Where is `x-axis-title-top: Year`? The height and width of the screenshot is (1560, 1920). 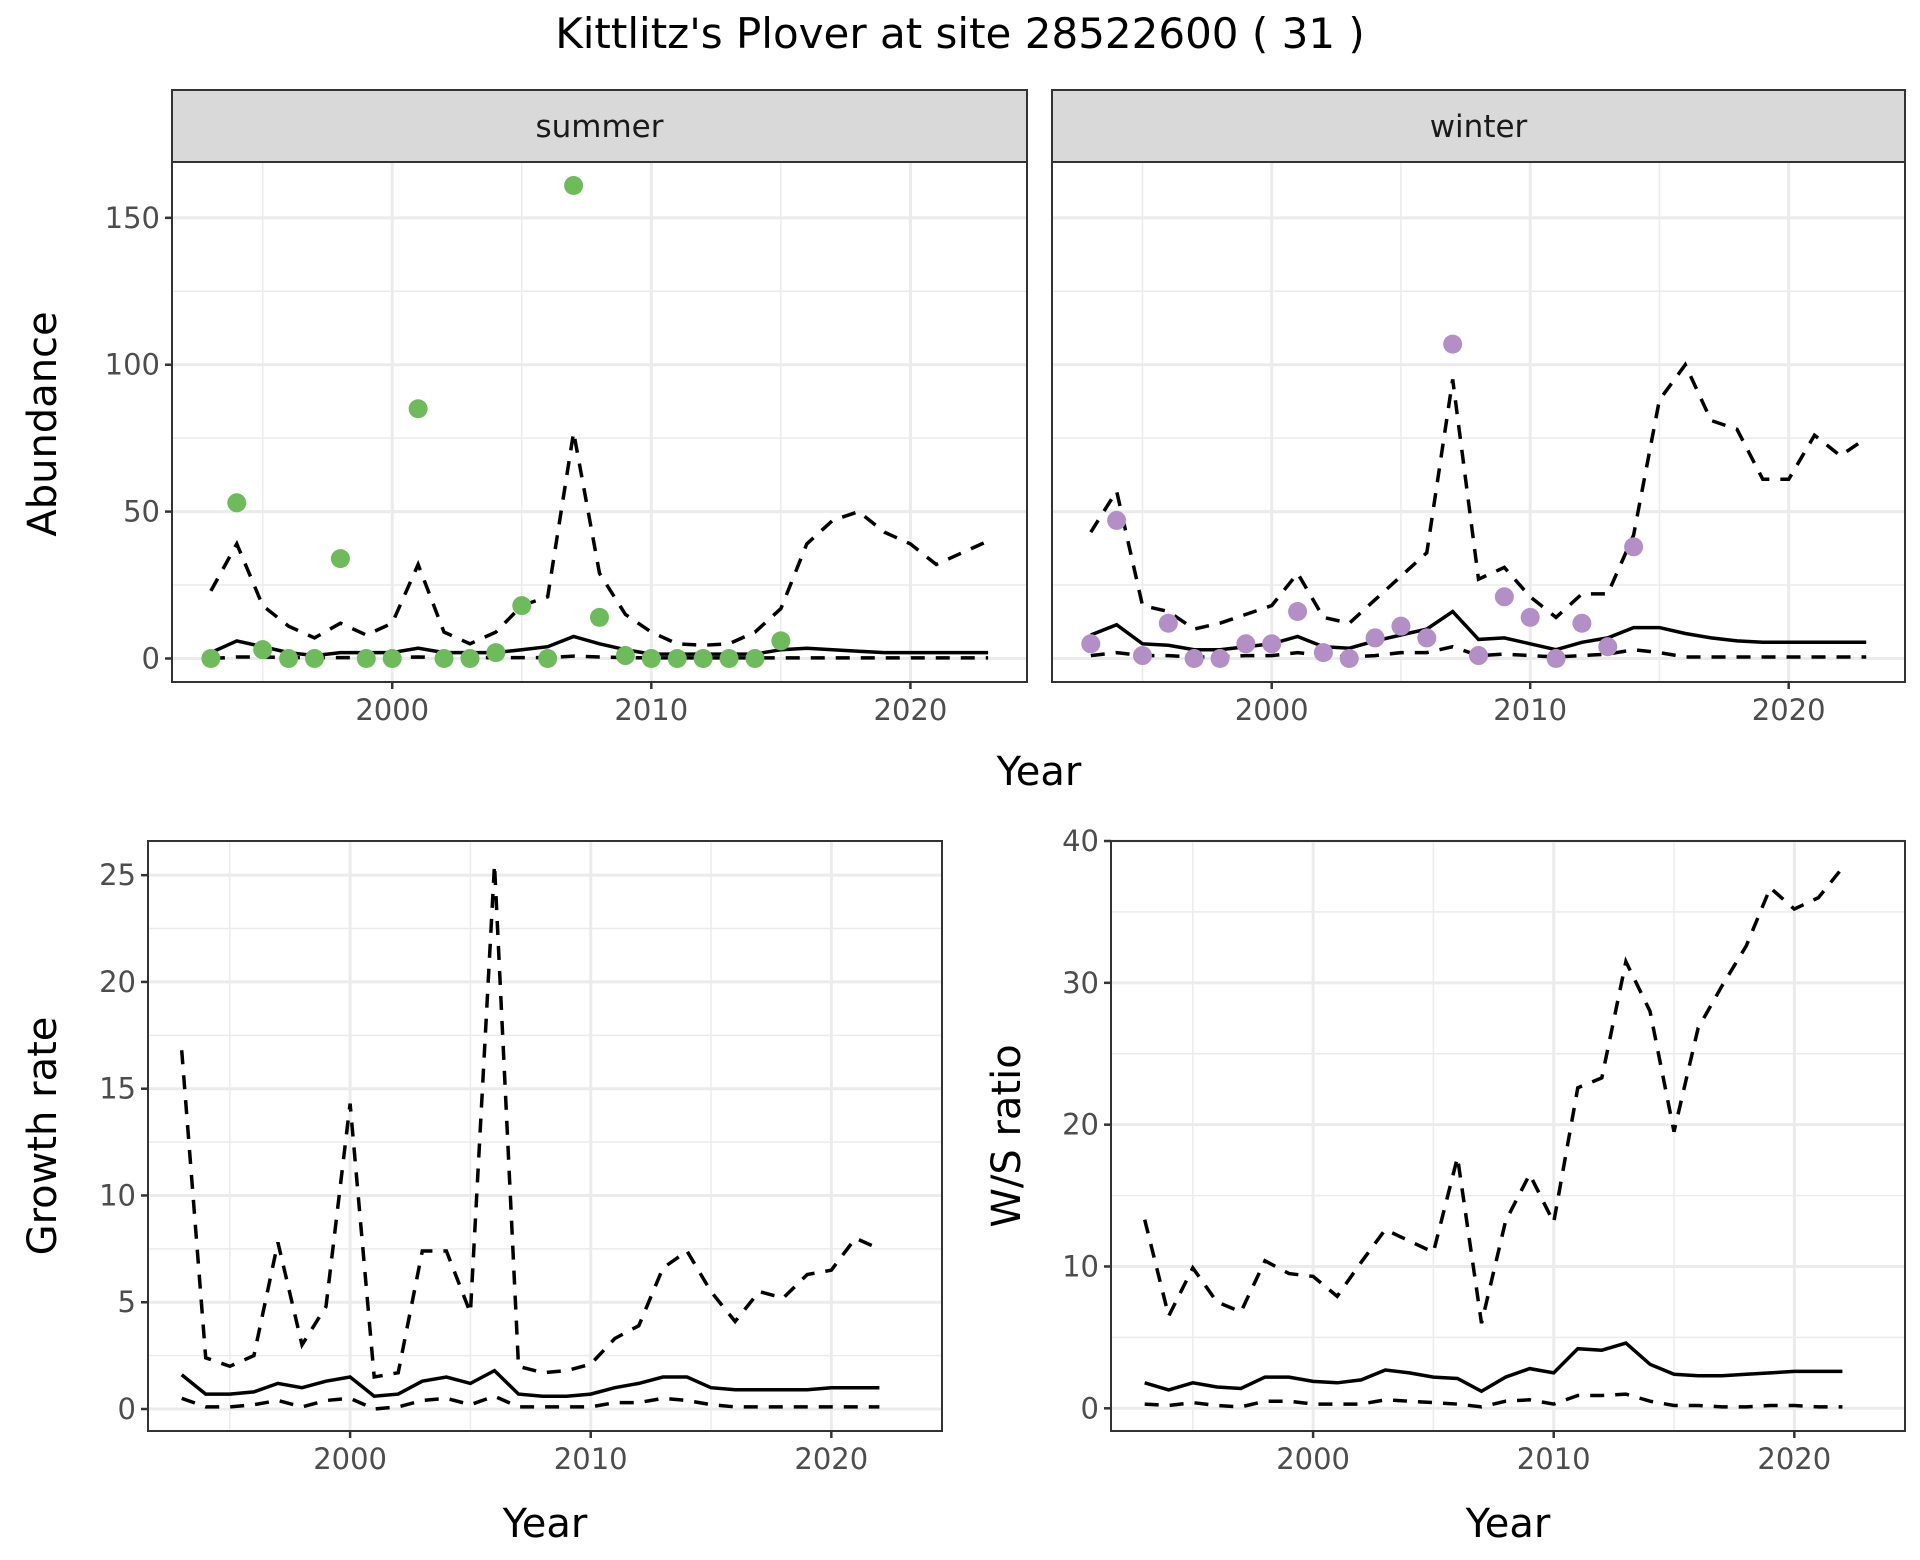
x-axis-title-top: Year is located at coordinates (1039, 772).